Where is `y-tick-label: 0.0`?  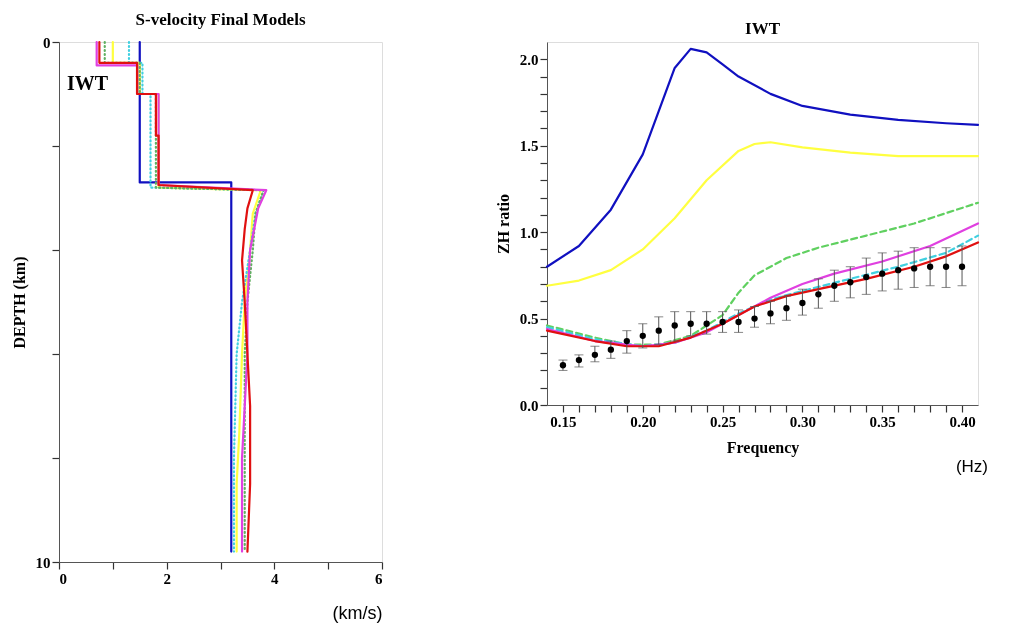
y-tick-label: 0.0 is located at coordinates (529, 405).